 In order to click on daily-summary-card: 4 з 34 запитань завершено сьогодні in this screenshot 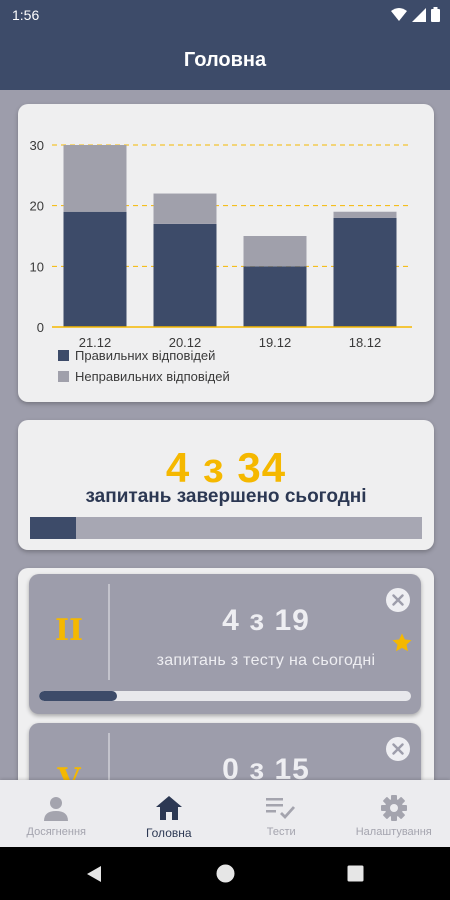, I will do `click(226, 485)`.